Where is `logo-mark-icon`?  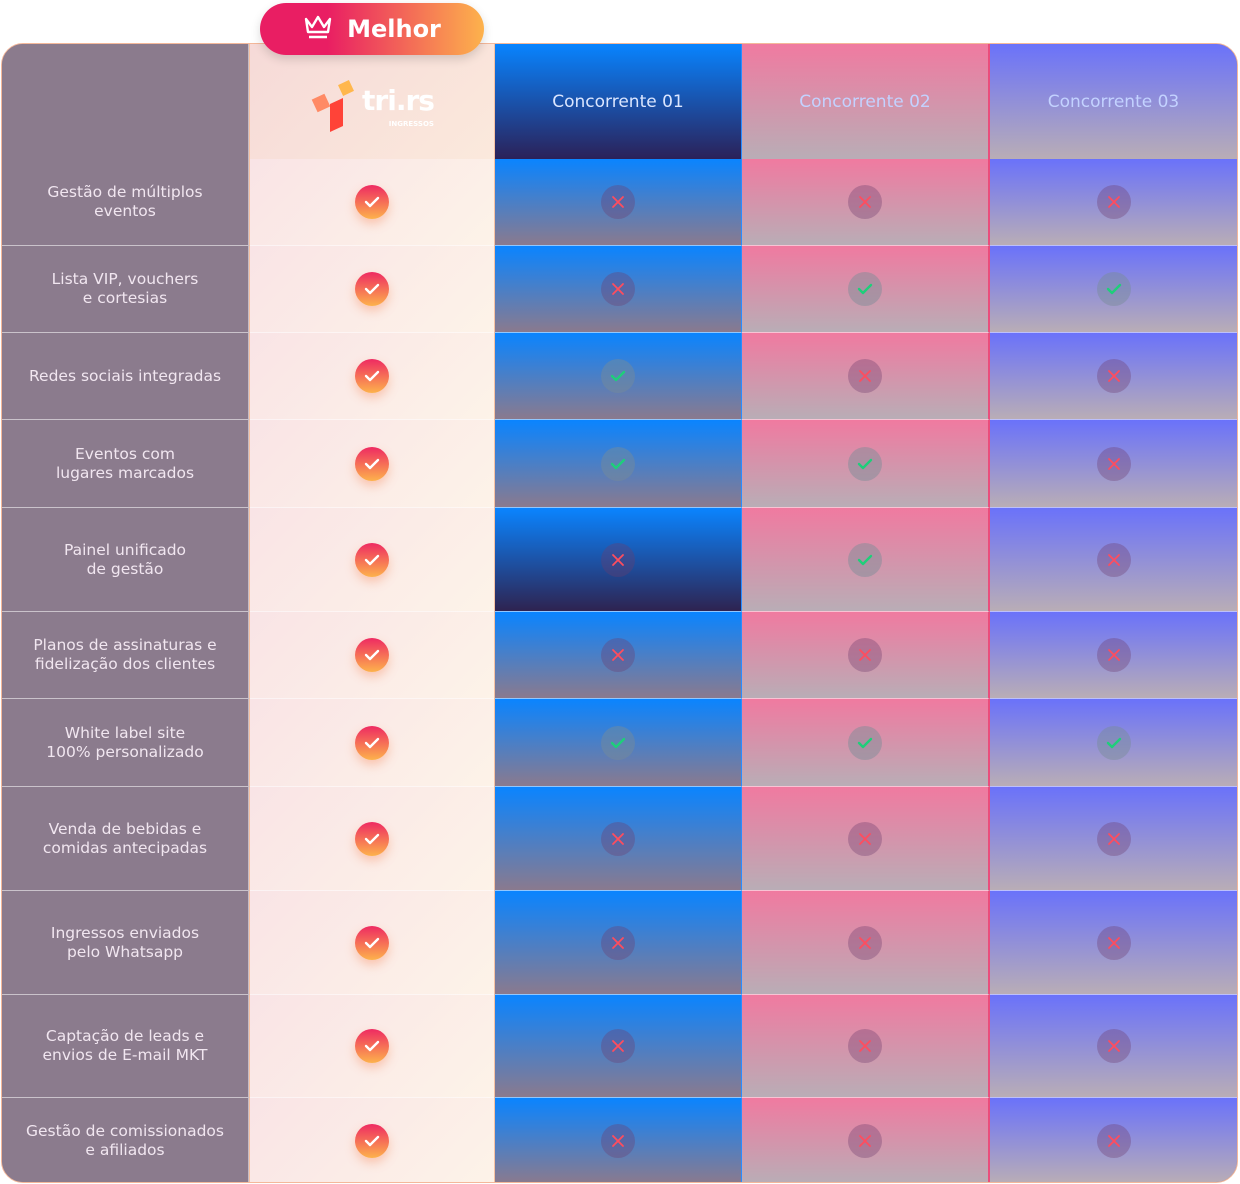
logo-mark-icon is located at coordinates (333, 105).